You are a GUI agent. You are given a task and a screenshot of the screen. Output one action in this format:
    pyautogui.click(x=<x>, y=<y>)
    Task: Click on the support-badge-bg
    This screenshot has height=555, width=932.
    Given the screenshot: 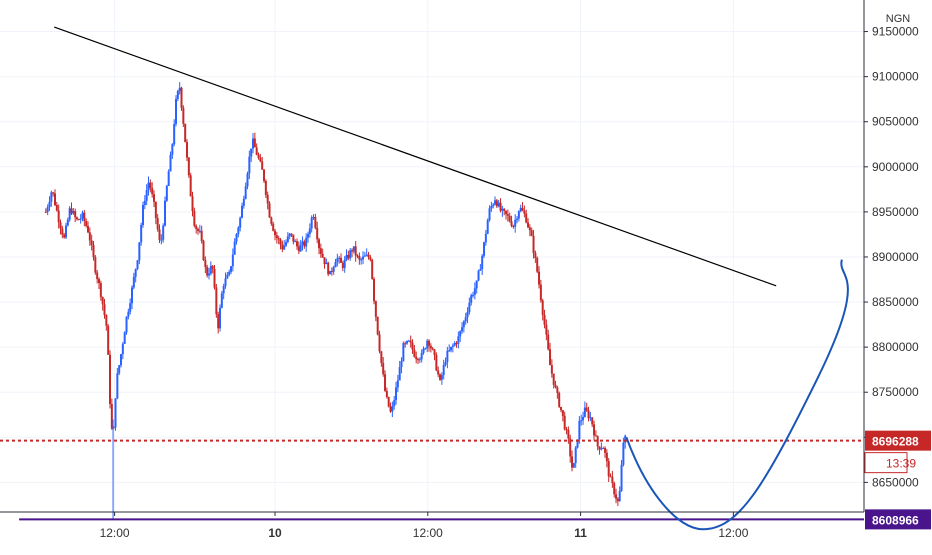 What is the action you would take?
    pyautogui.click(x=898, y=519)
    